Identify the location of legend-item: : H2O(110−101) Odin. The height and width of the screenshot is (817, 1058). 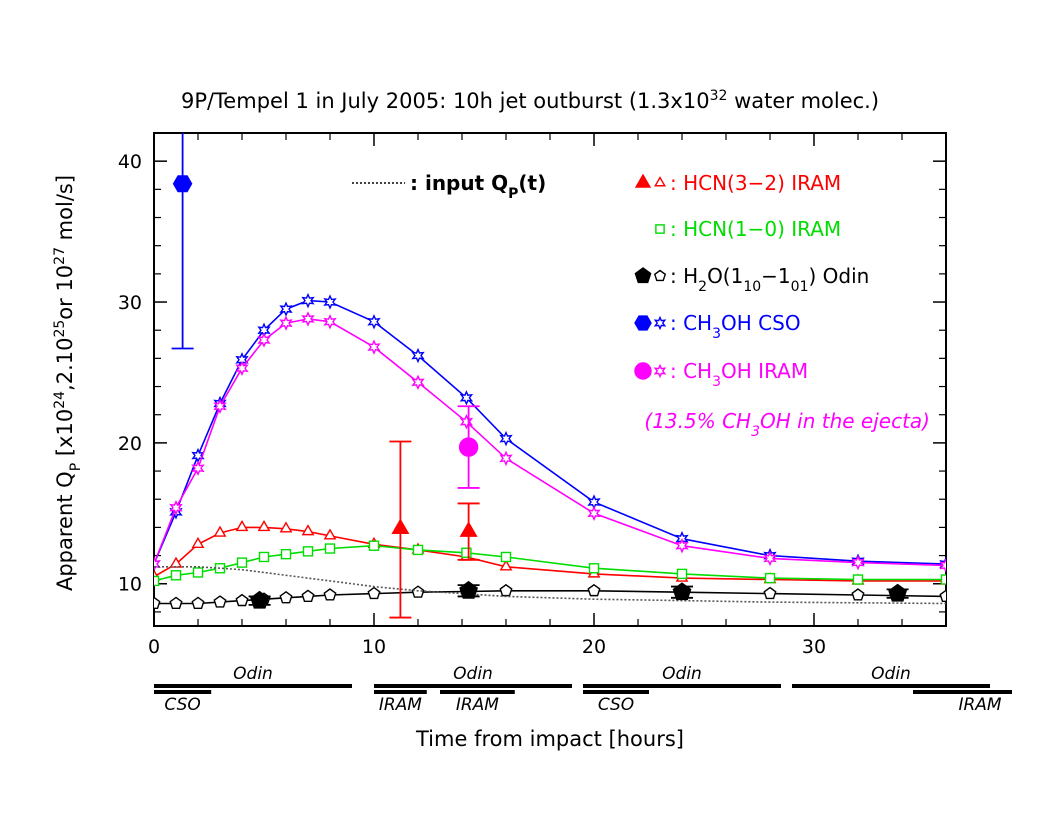
(751, 279).